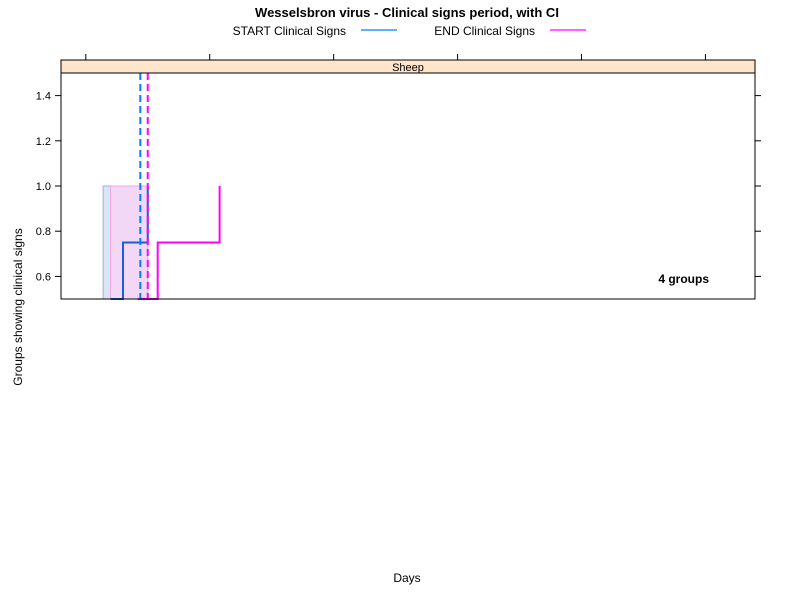 This screenshot has height=600, width=800. What do you see at coordinates (406, 578) in the screenshot?
I see `x-axis-label: Days` at bounding box center [406, 578].